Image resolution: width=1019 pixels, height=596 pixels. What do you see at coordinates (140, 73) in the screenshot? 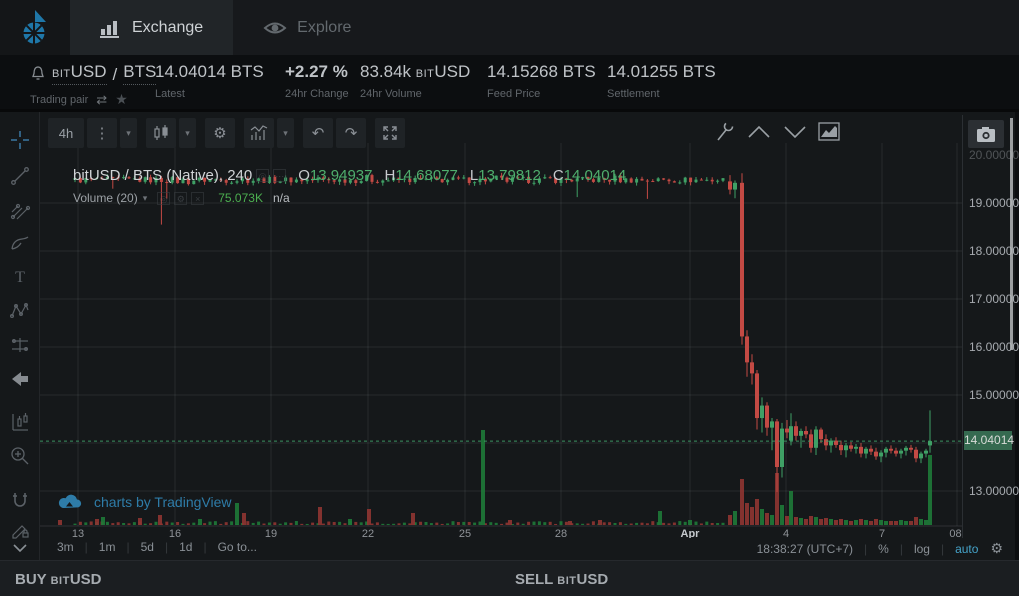
I see `pair-quote: BTS` at bounding box center [140, 73].